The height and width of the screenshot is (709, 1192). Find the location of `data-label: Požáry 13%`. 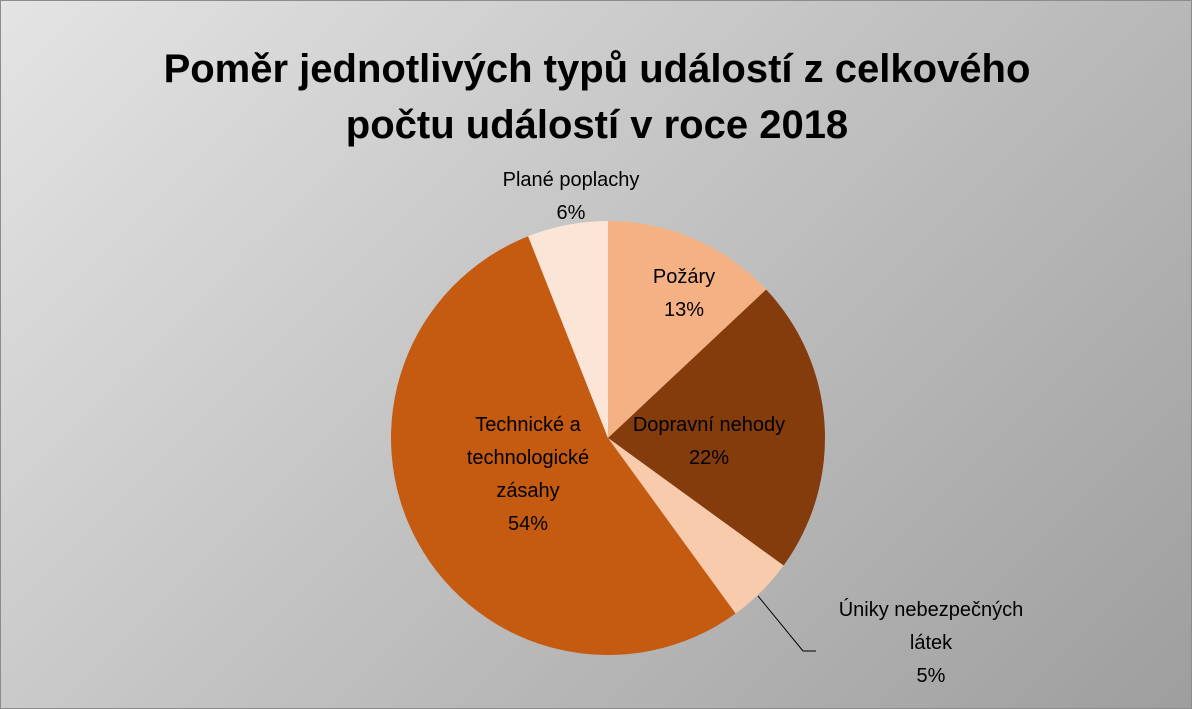

data-label: Požáry 13% is located at coordinates (684, 294).